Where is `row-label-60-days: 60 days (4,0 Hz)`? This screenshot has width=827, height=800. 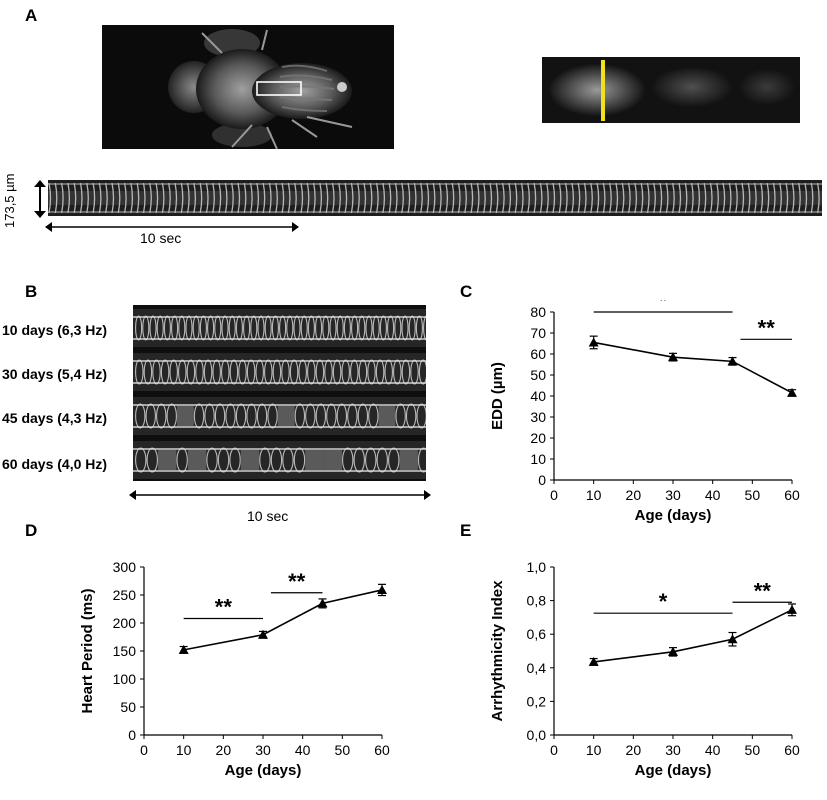 row-label-60-days: 60 days (4,0 Hz) is located at coordinates (55, 464).